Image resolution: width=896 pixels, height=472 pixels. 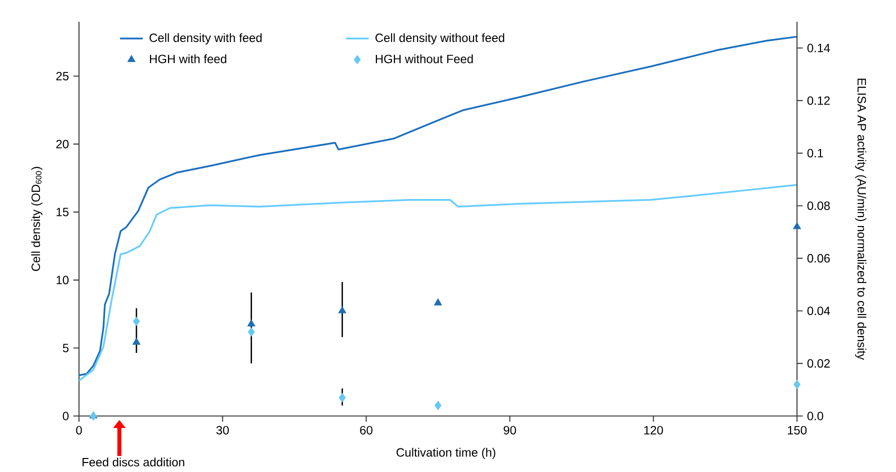 I want to click on y-tick-label: 25, so click(x=62, y=76).